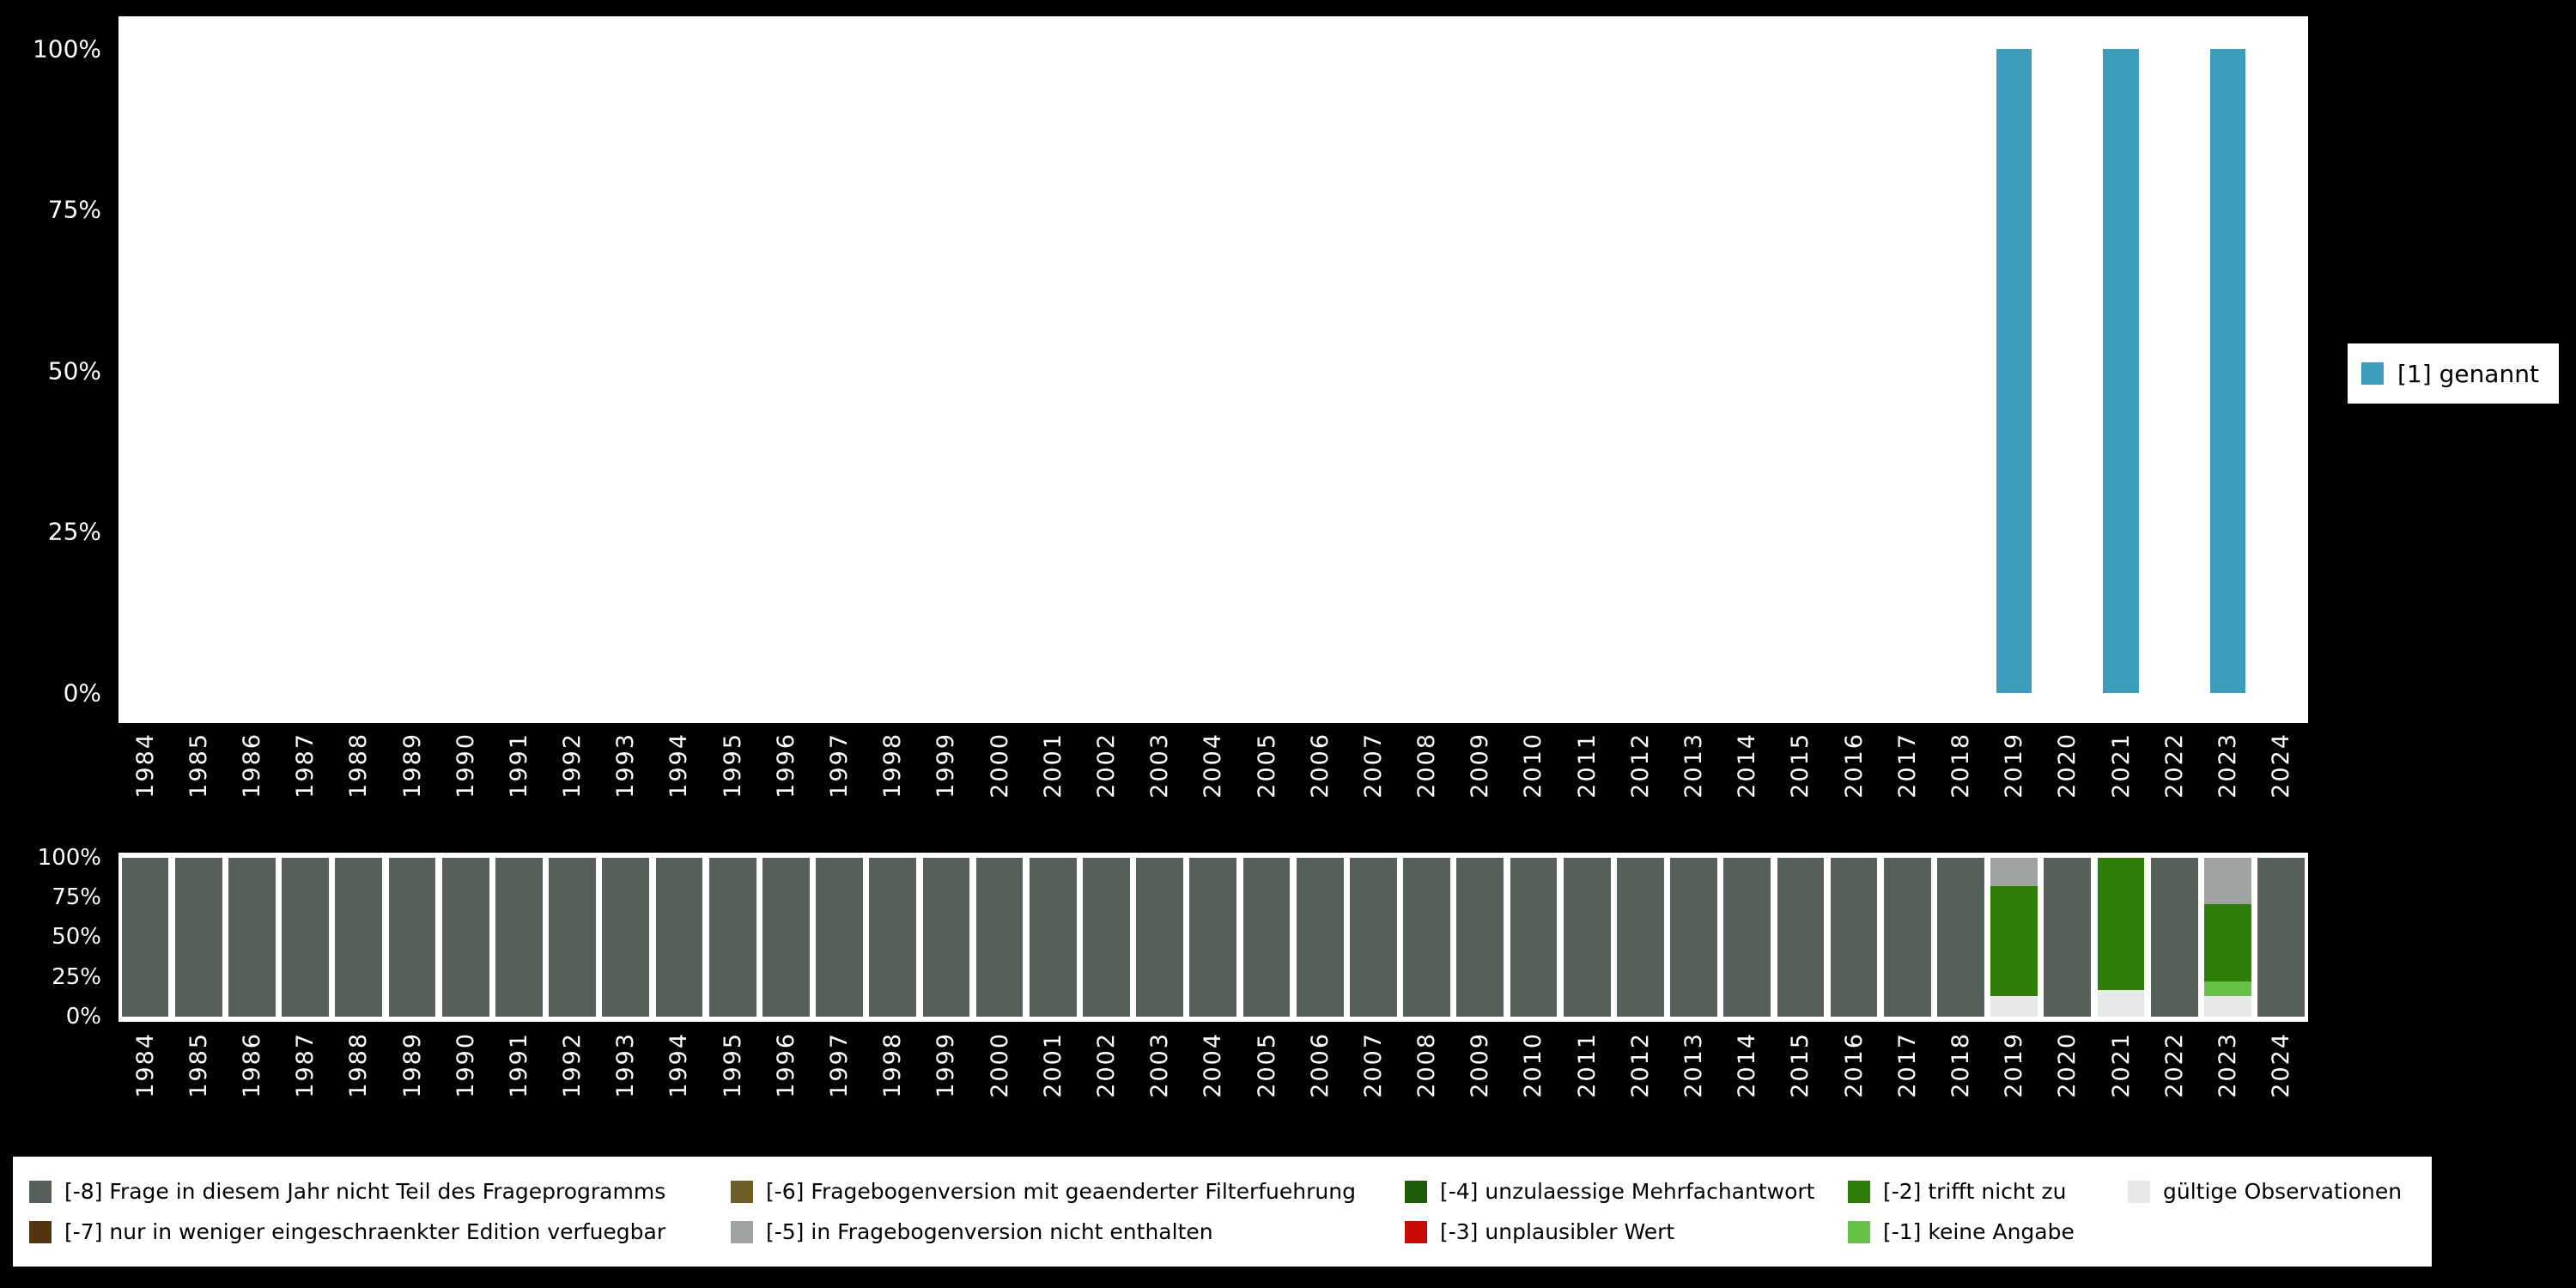 This screenshot has width=2576, height=1288. Describe the element at coordinates (519, 1065) in the screenshot. I see `x-axis-label: 1991` at that location.